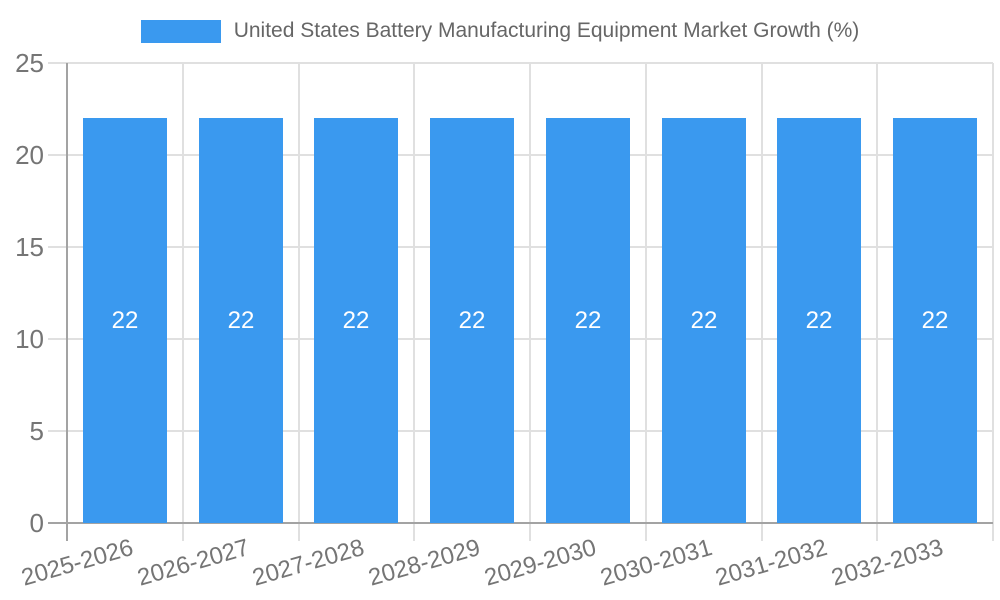 The width and height of the screenshot is (1000, 600). Describe the element at coordinates (77, 563) in the screenshot. I see `x-tick-label: 2025-2026` at that location.